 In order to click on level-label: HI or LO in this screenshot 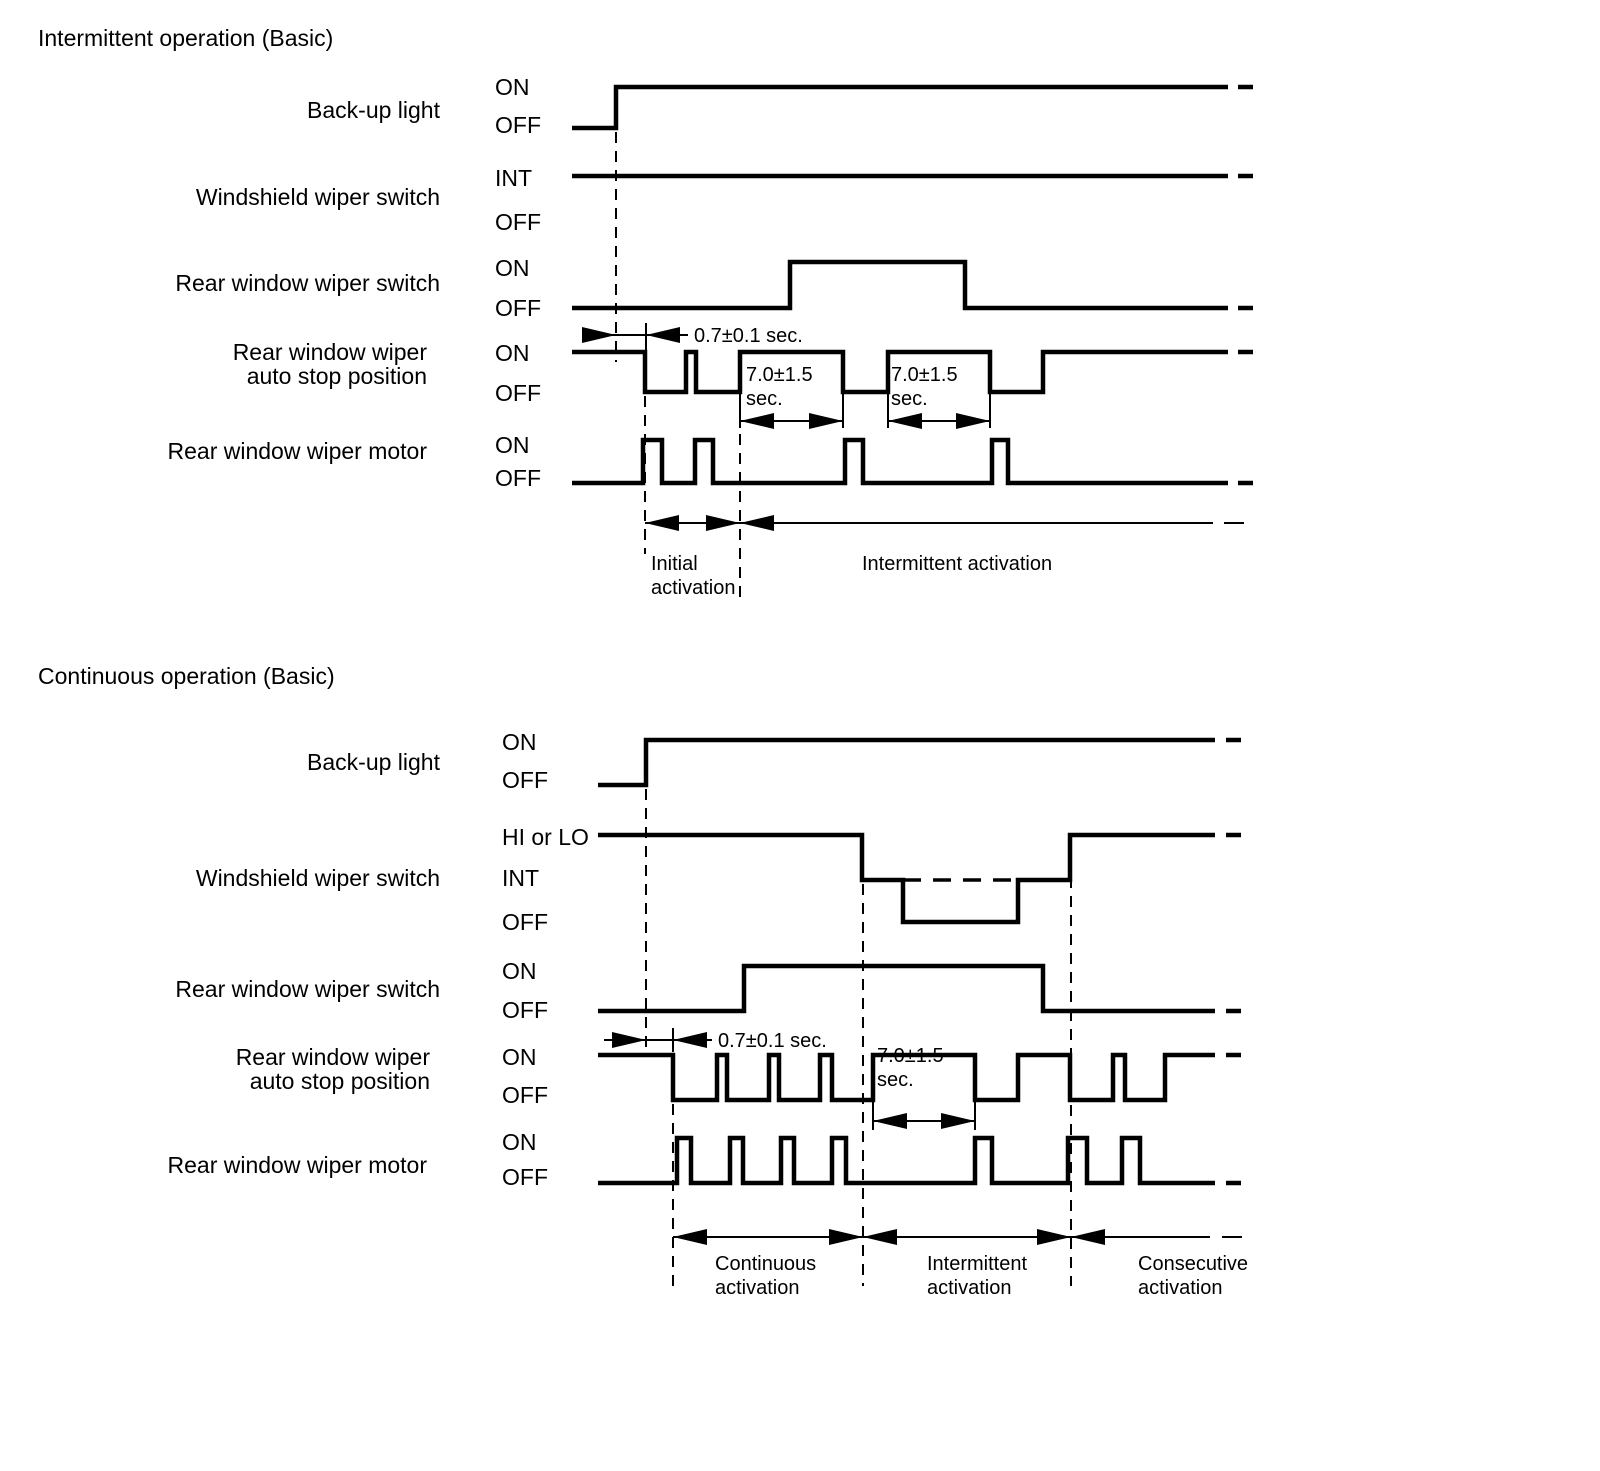, I will do `click(545, 837)`.